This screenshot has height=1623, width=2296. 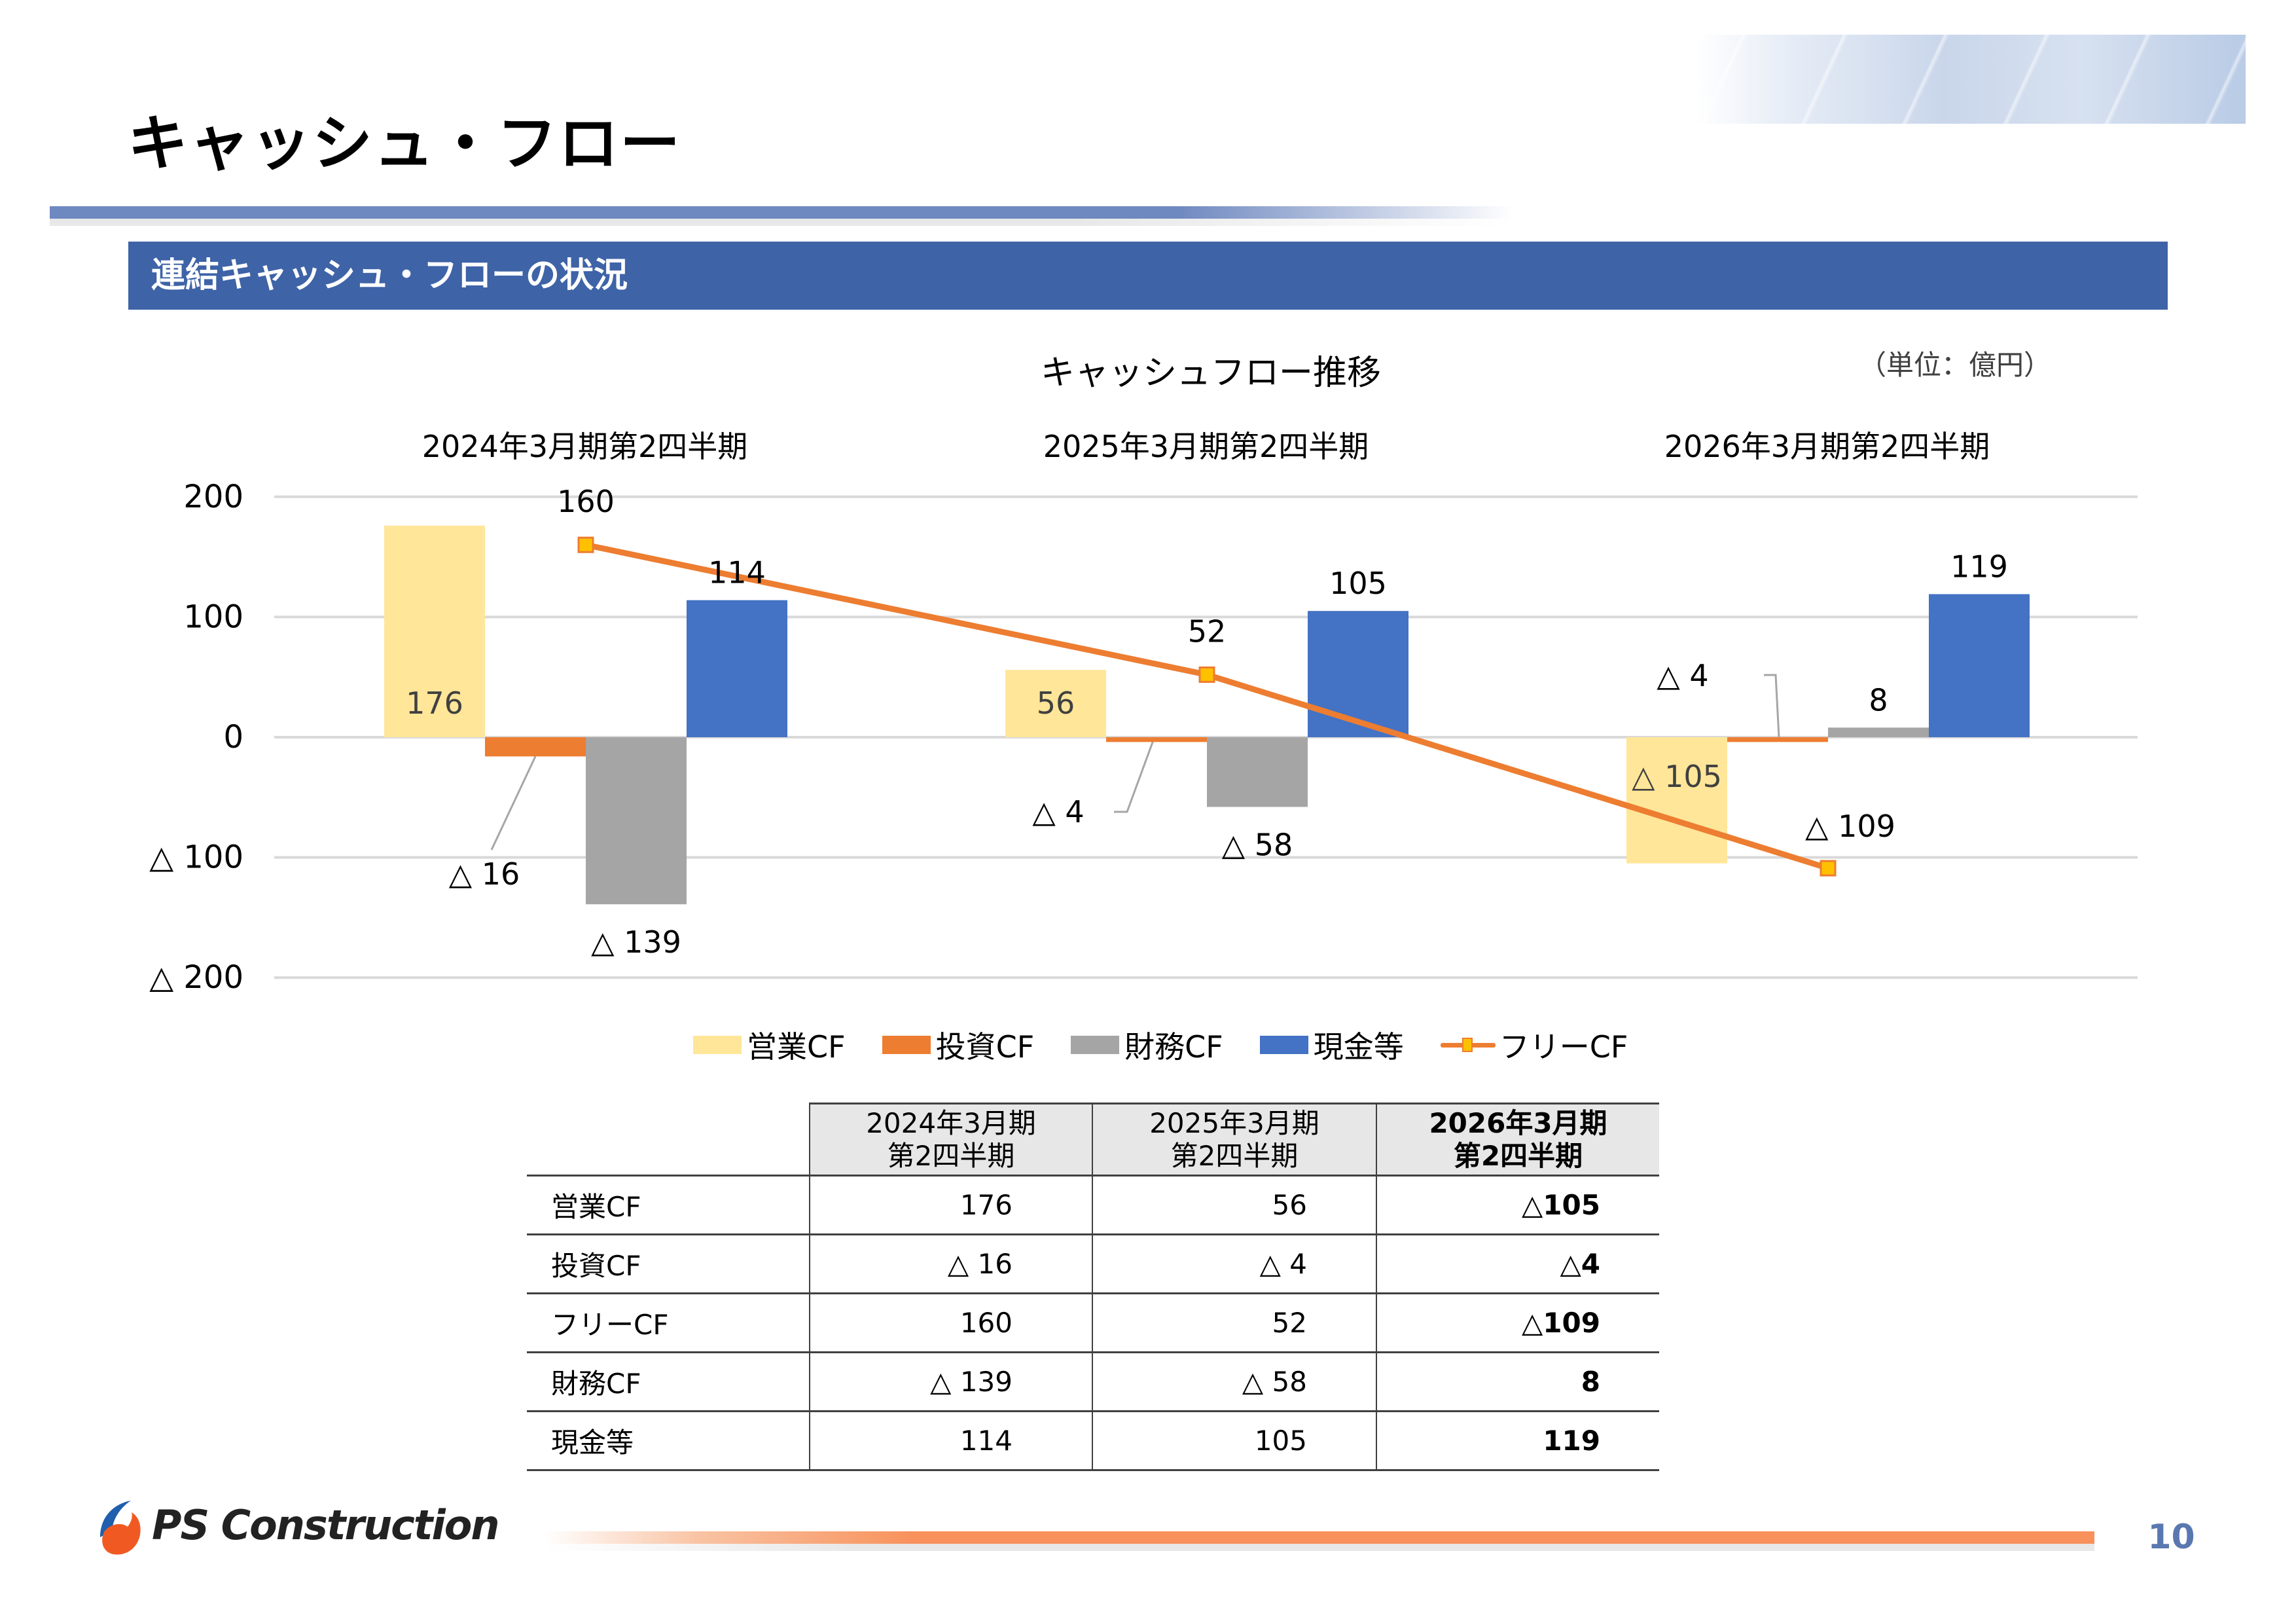 What do you see at coordinates (120, 1528) in the screenshot?
I see `company-logo` at bounding box center [120, 1528].